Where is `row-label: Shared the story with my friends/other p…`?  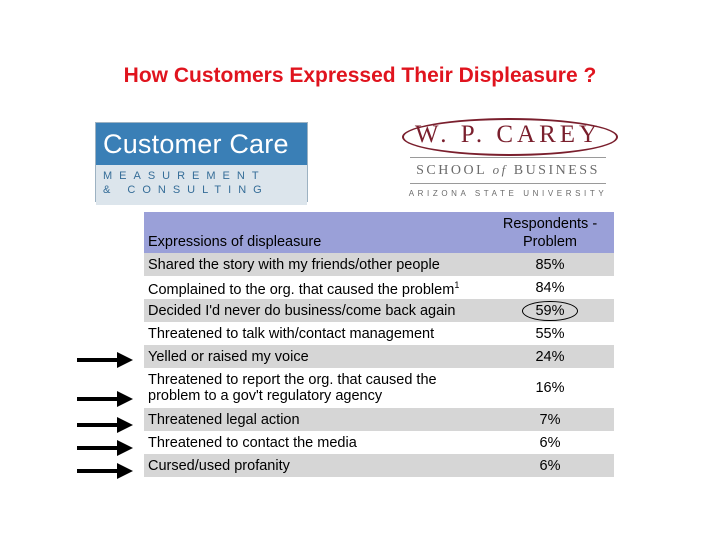 row-label: Shared the story with my friends/other p… is located at coordinates (294, 264).